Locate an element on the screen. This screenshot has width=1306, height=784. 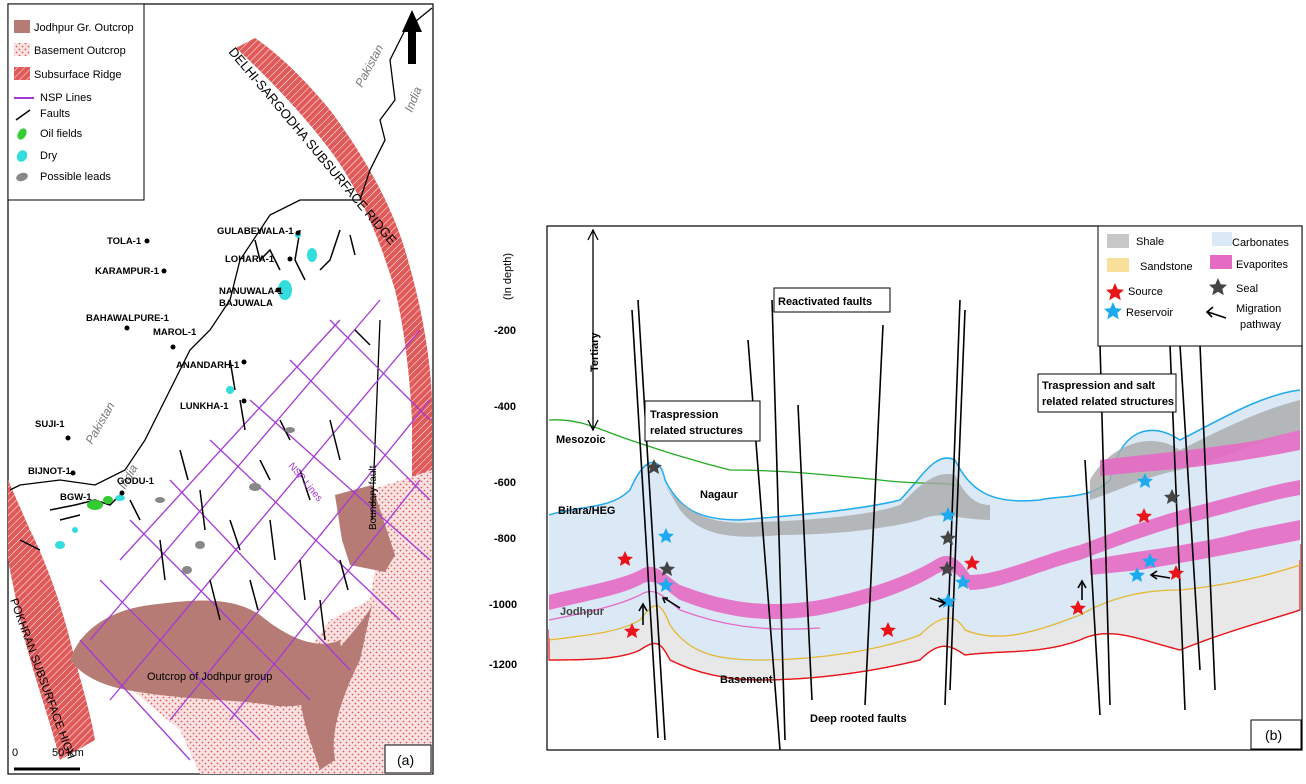
well-bijnot: BIJNOT-1 is located at coordinates (49, 471).